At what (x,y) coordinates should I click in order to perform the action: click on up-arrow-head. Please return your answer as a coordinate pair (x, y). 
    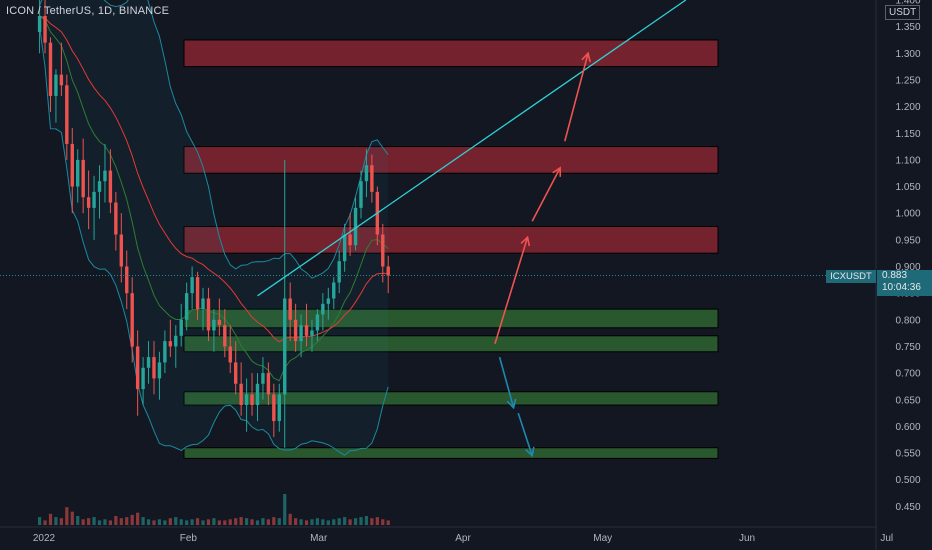
    Looking at the image, I should click on (525, 241).